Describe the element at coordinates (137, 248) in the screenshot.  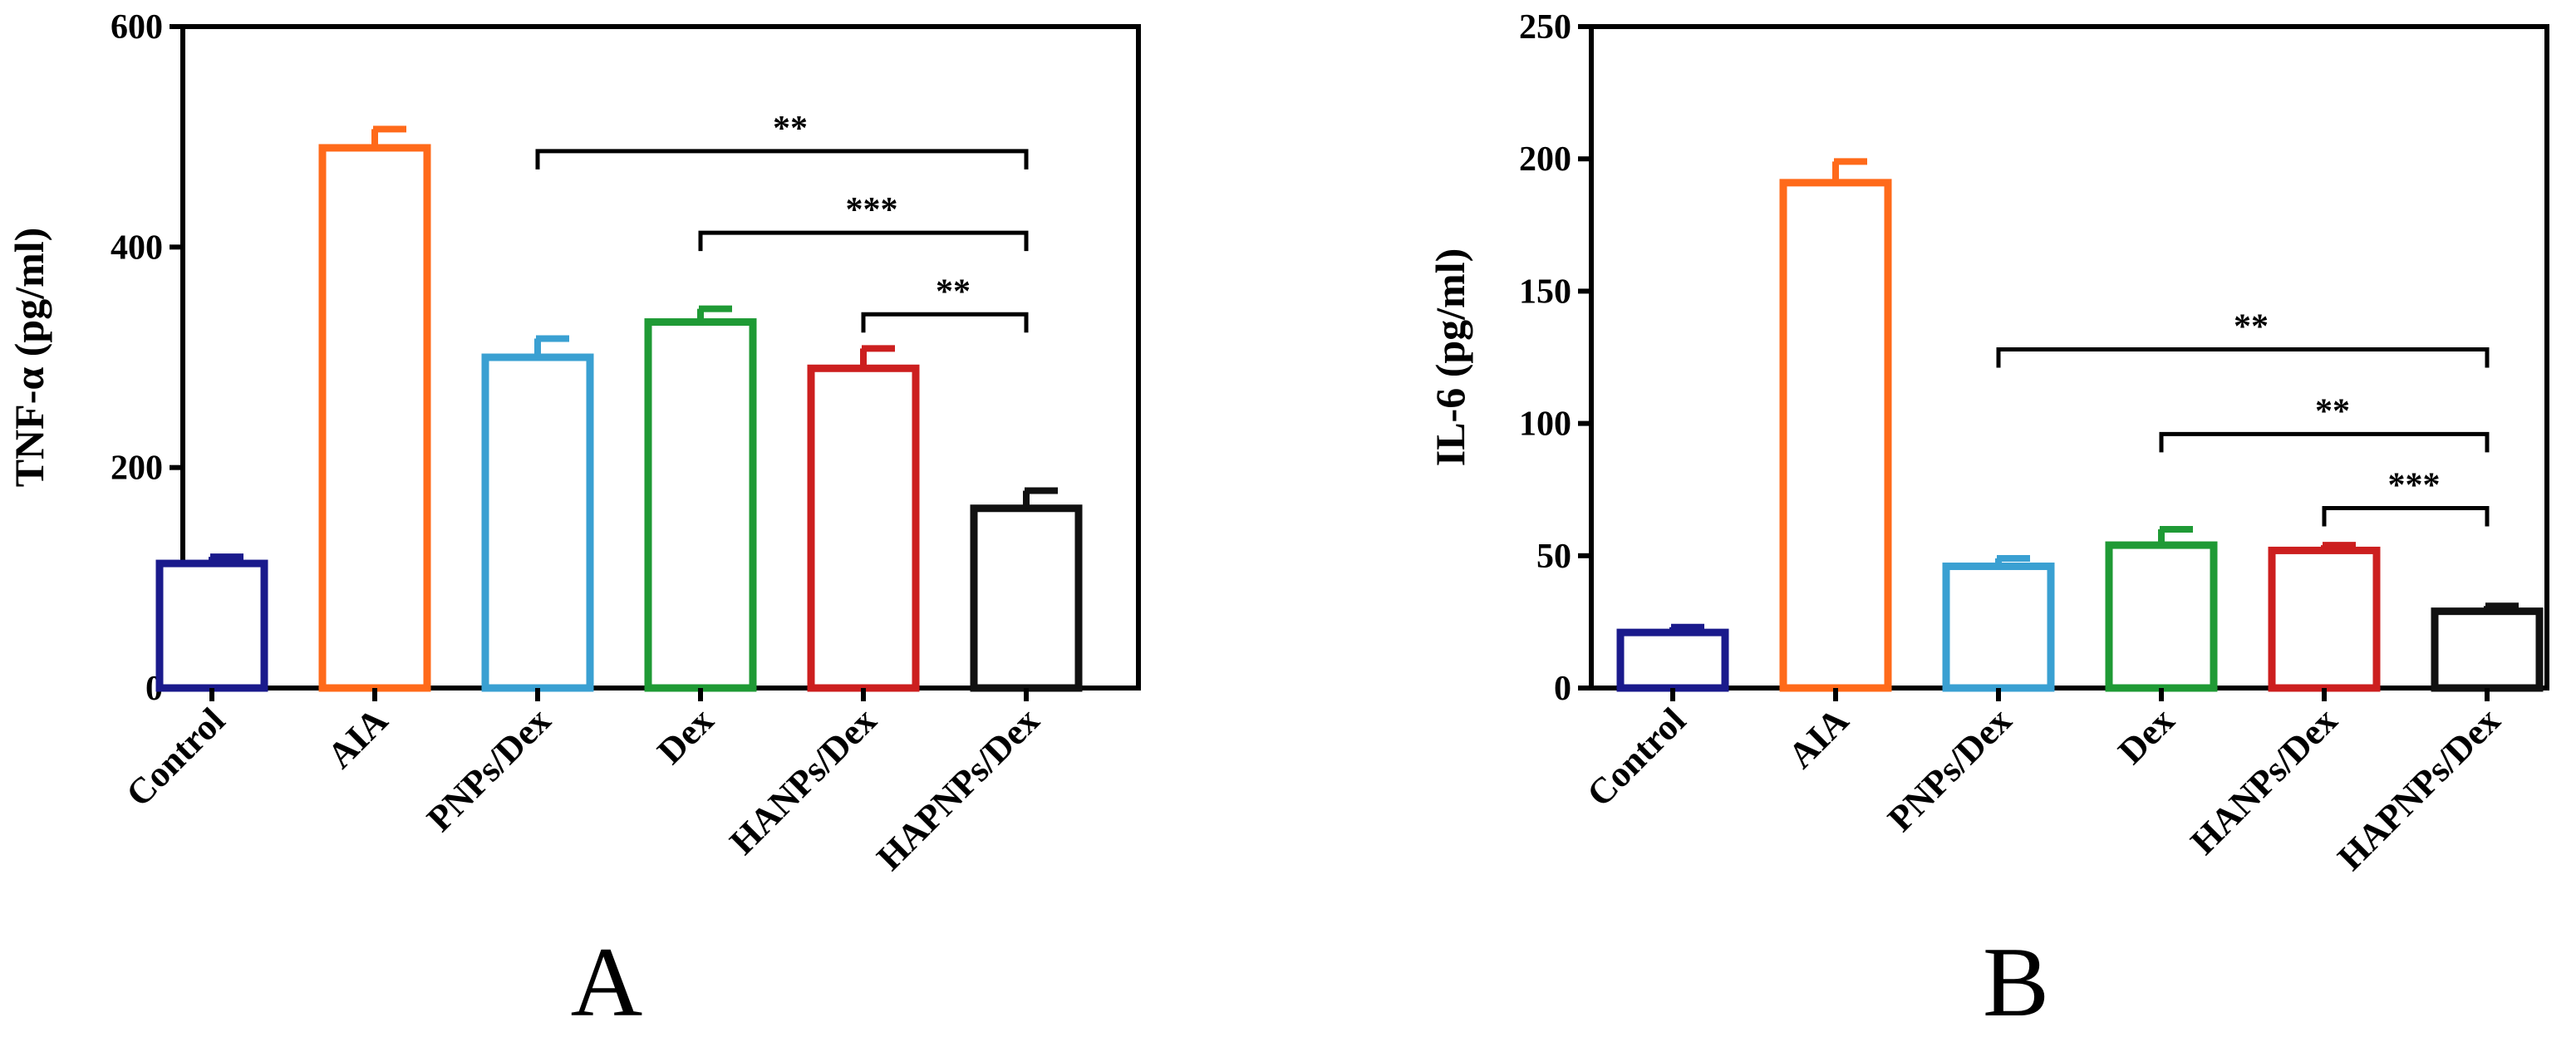
I see `y-tick-label: 400` at that location.